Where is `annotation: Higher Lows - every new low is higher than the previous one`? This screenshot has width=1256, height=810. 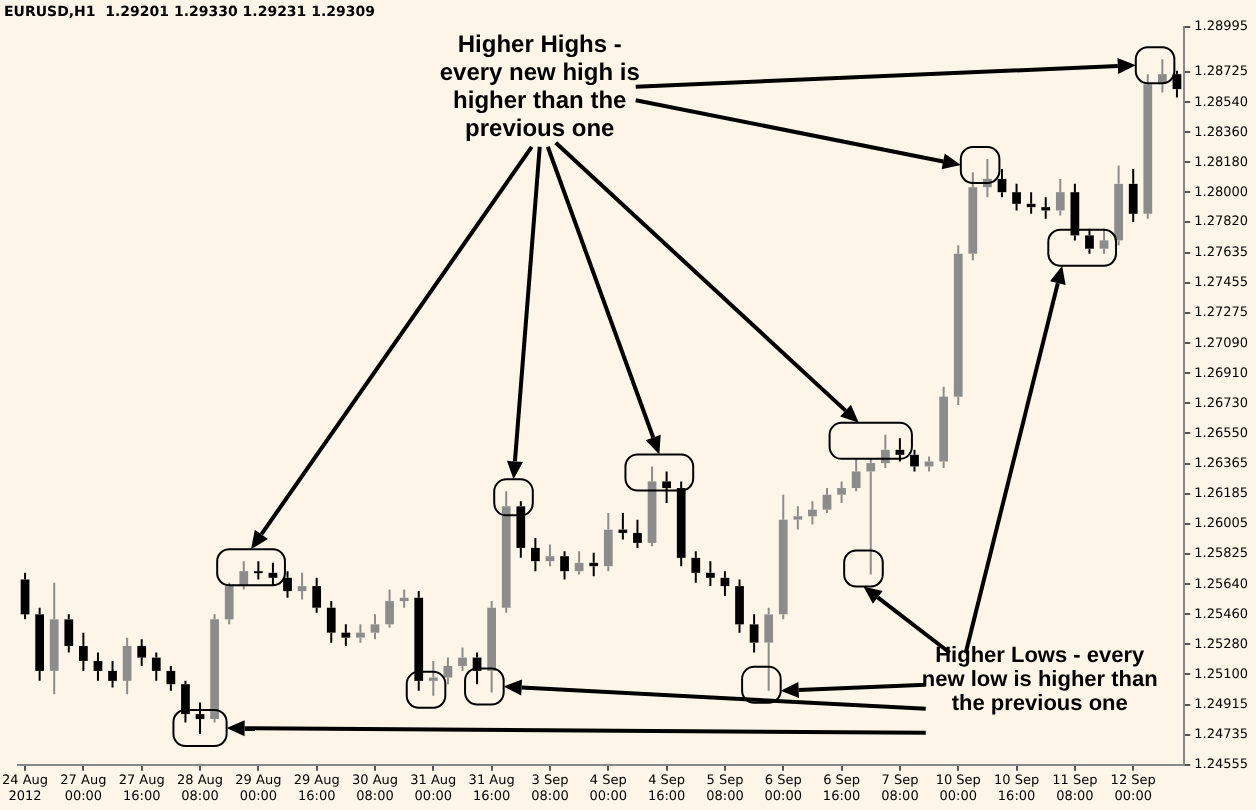
annotation: Higher Lows - every new low is higher than the previous one is located at coordinates (1039, 680).